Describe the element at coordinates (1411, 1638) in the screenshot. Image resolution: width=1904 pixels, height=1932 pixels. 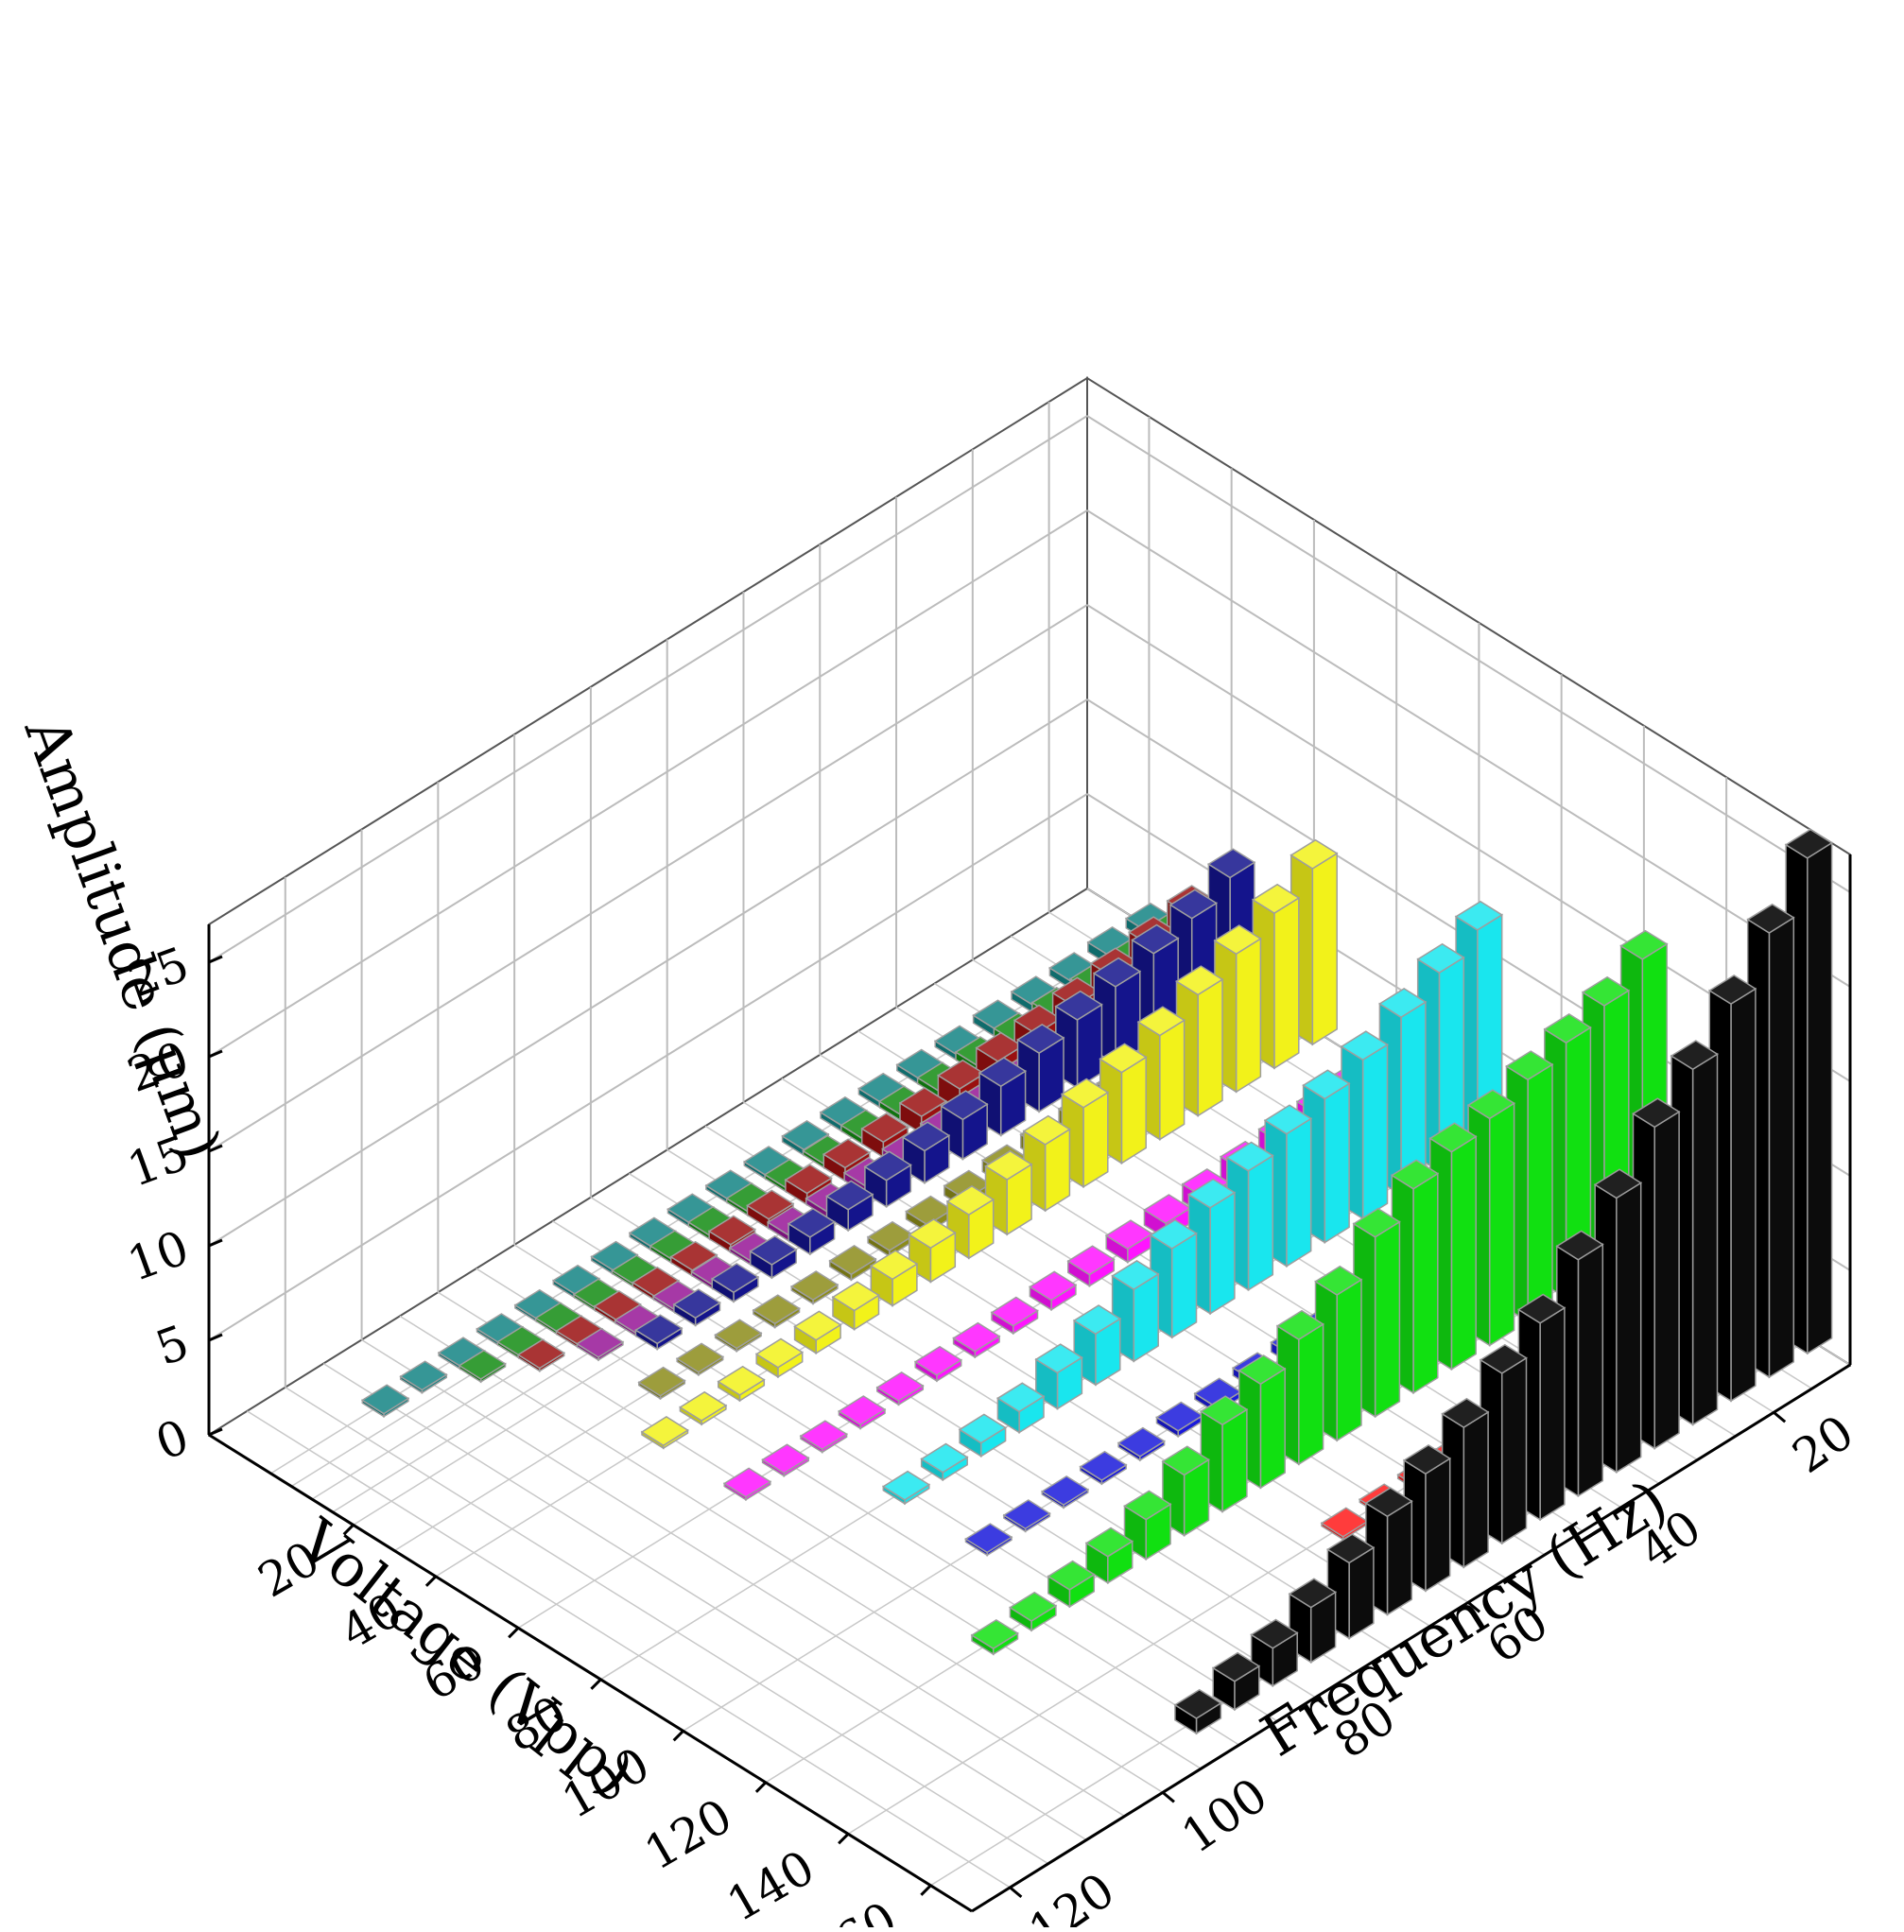
I see `y-axis-line` at that location.